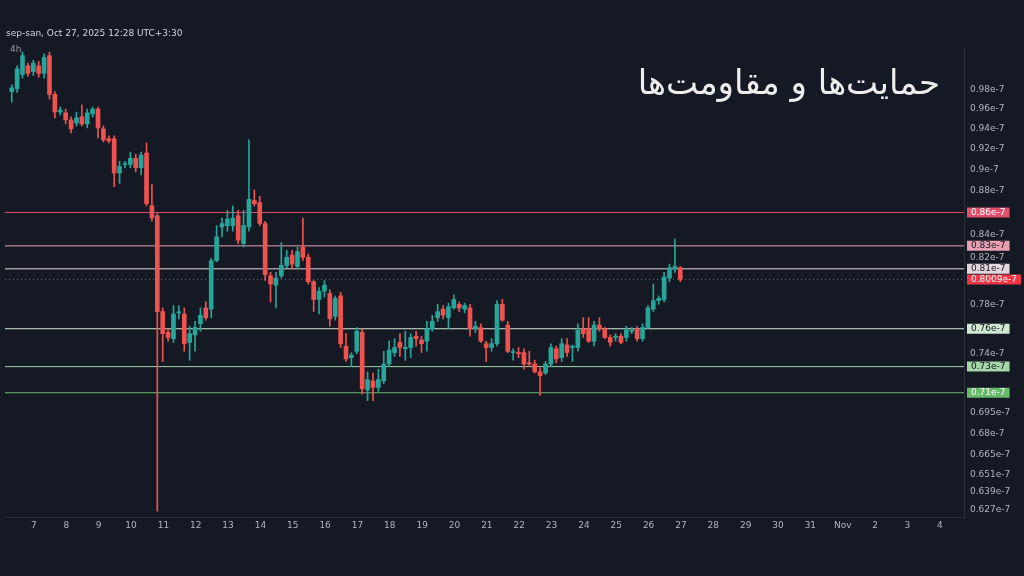 The image size is (1024, 576). What do you see at coordinates (990, 453) in the screenshot?
I see `y-tick-label: 0.665e-7` at bounding box center [990, 453].